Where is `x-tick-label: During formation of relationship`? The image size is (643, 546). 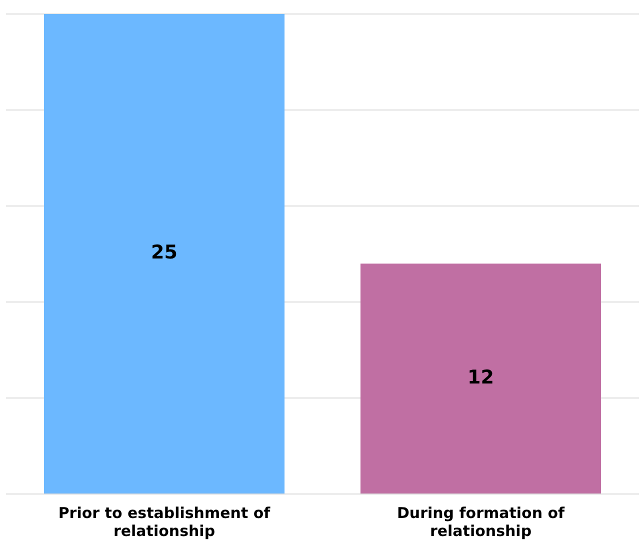 x-tick-label: During formation of relationship is located at coordinates (481, 522).